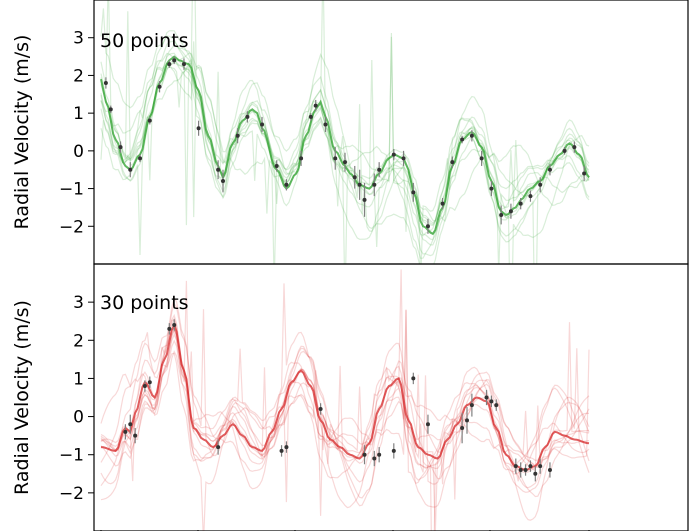  Describe the element at coordinates (22, 397) in the screenshot. I see `y-axis-label-30: Radial Velocity (m/s)` at that location.